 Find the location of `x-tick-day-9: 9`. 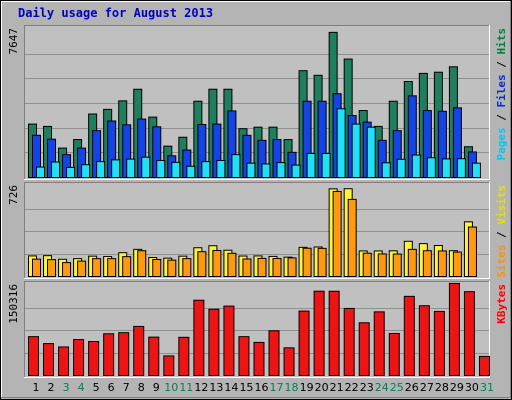

x-tick-day-9: 9 is located at coordinates (156, 387).